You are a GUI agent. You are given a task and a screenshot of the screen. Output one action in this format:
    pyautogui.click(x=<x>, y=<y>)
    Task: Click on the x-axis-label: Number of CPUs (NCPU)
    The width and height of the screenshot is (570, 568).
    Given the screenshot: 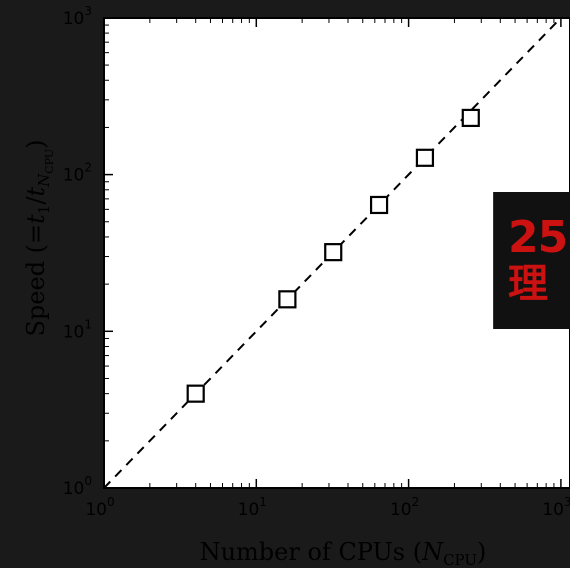 What is the action you would take?
    pyautogui.click(x=343, y=553)
    